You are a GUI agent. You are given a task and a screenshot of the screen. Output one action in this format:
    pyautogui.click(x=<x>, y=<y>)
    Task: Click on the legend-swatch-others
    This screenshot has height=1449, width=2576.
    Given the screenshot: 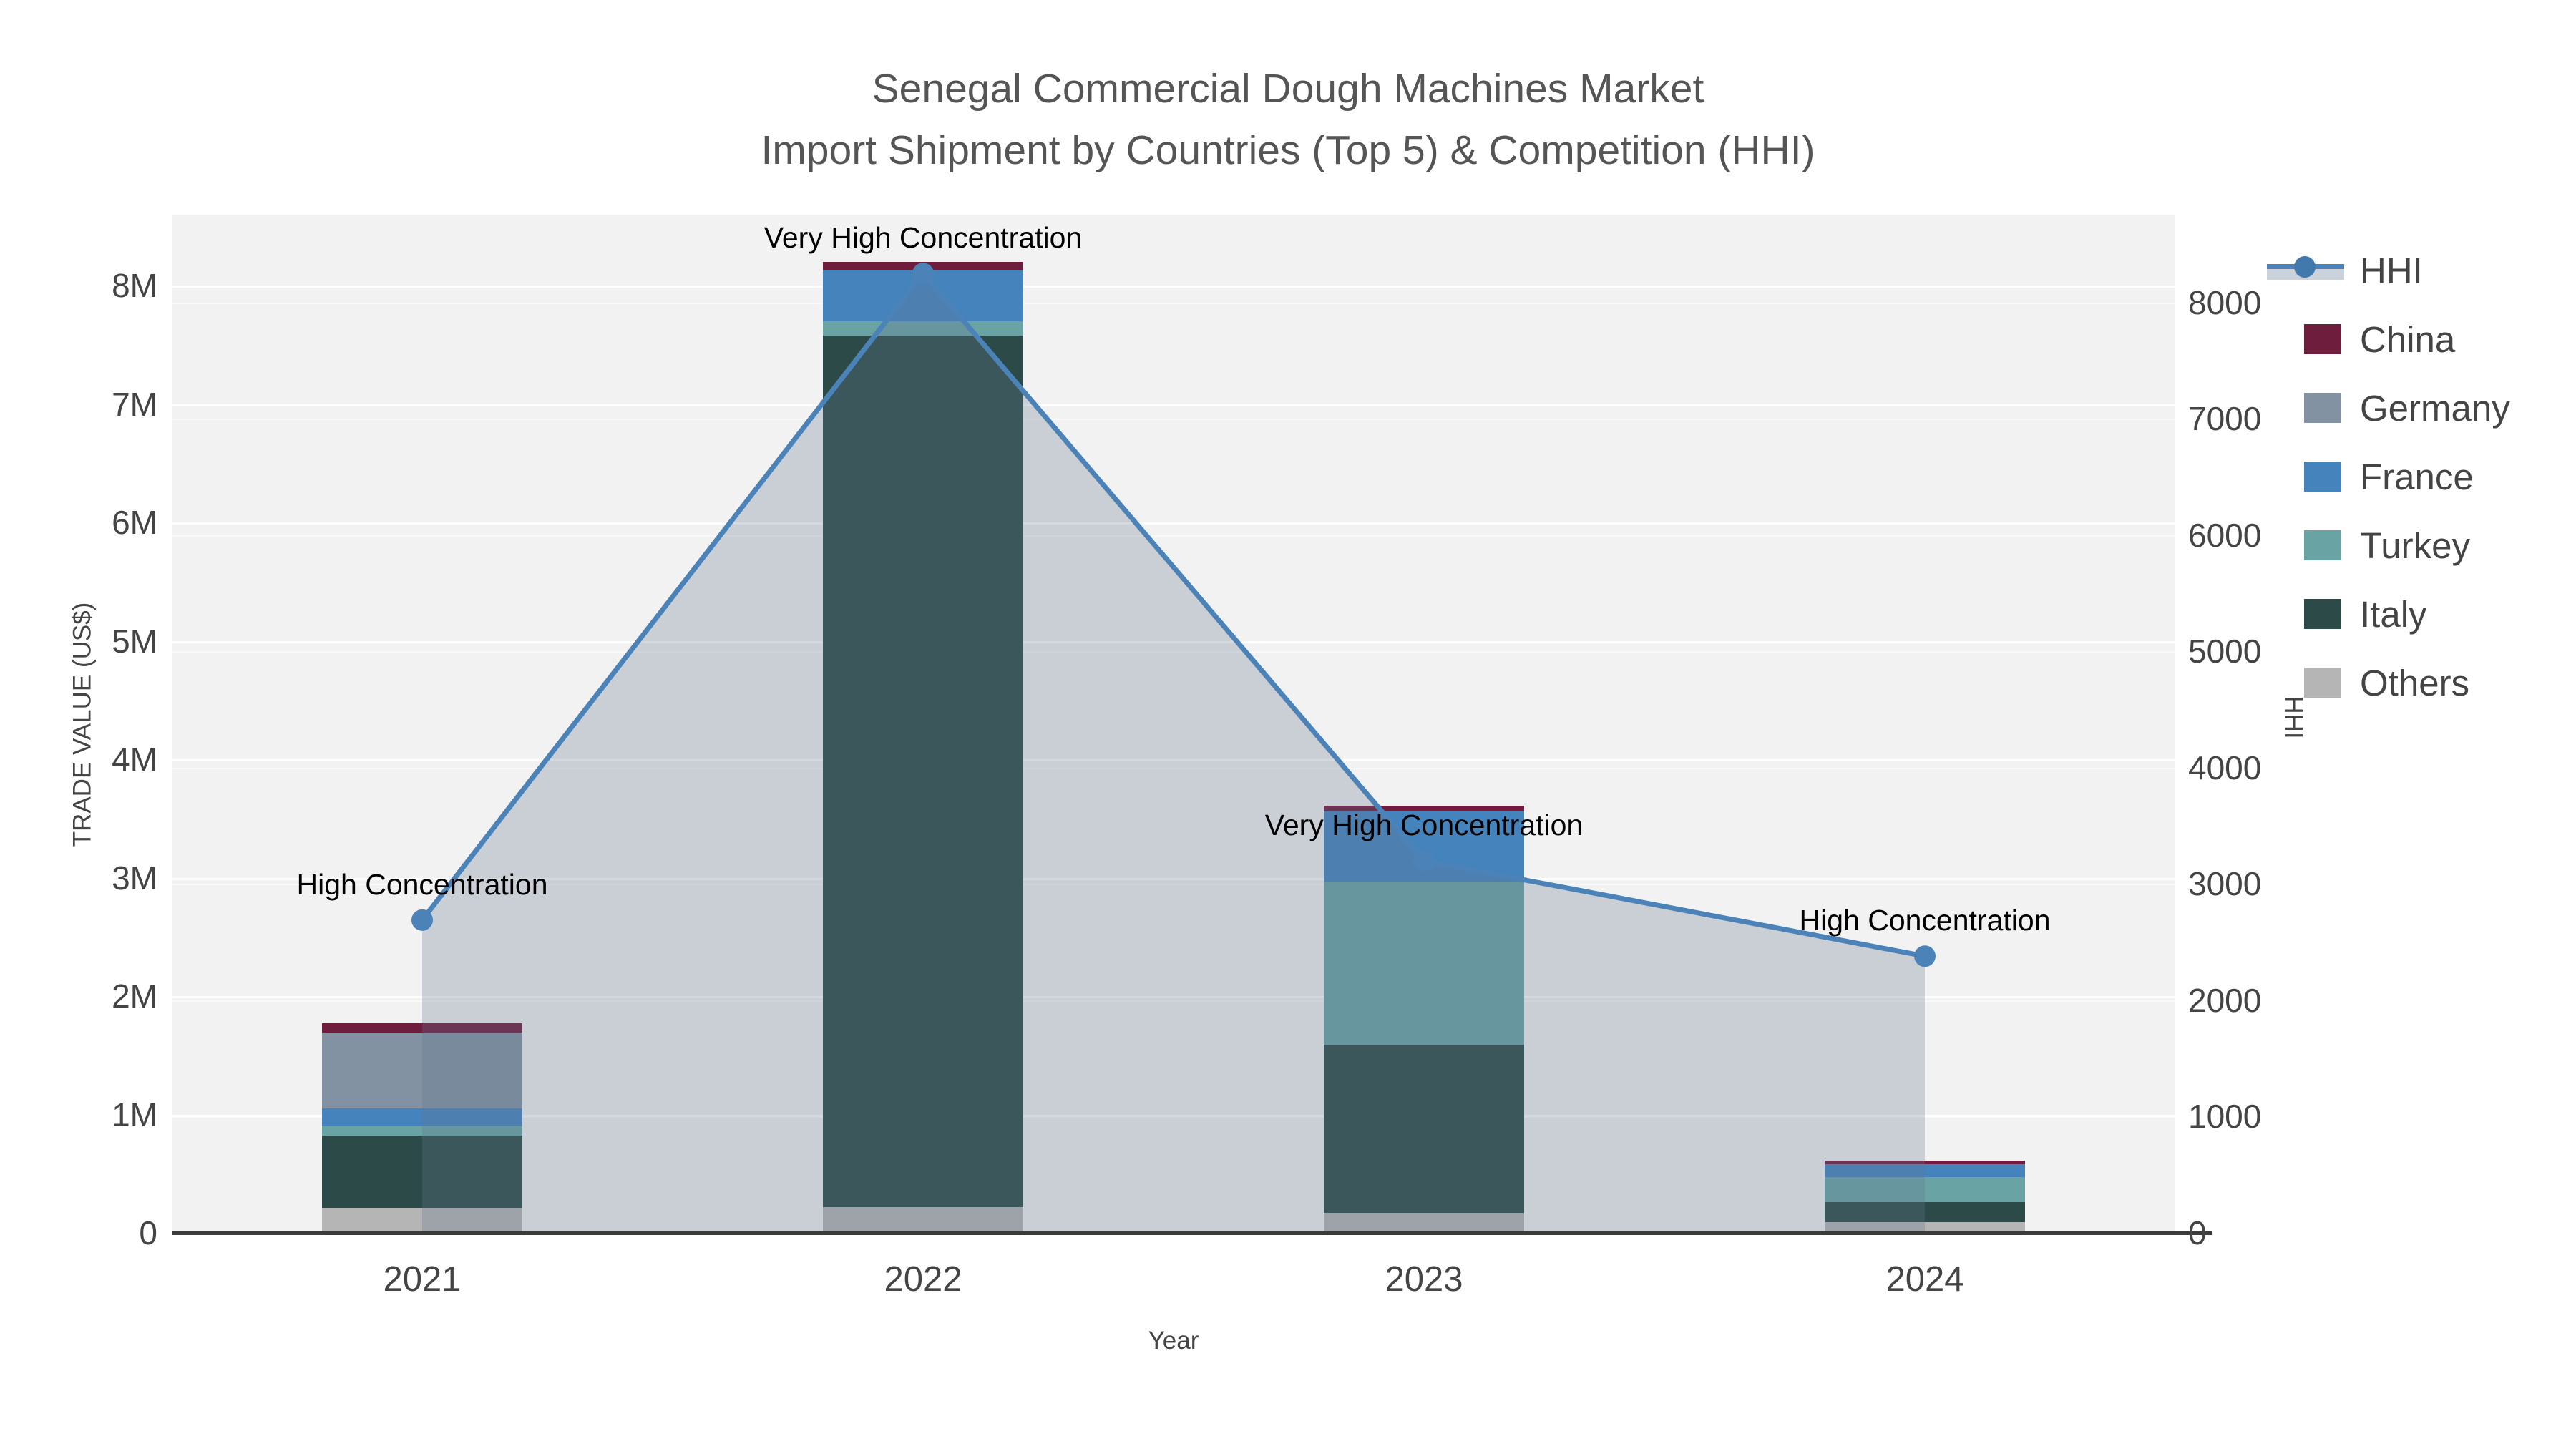 What is the action you would take?
    pyautogui.click(x=2322, y=683)
    